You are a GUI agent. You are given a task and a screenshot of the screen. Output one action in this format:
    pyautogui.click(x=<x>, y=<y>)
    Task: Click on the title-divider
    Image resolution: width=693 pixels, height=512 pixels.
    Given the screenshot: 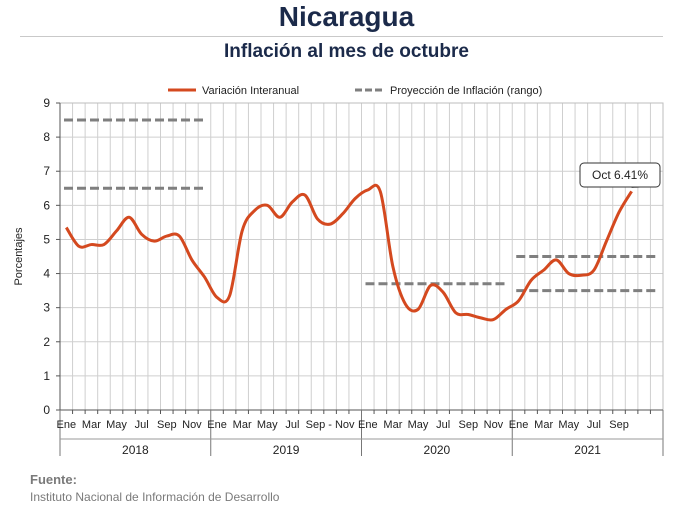 What is the action you would take?
    pyautogui.click(x=341, y=36)
    